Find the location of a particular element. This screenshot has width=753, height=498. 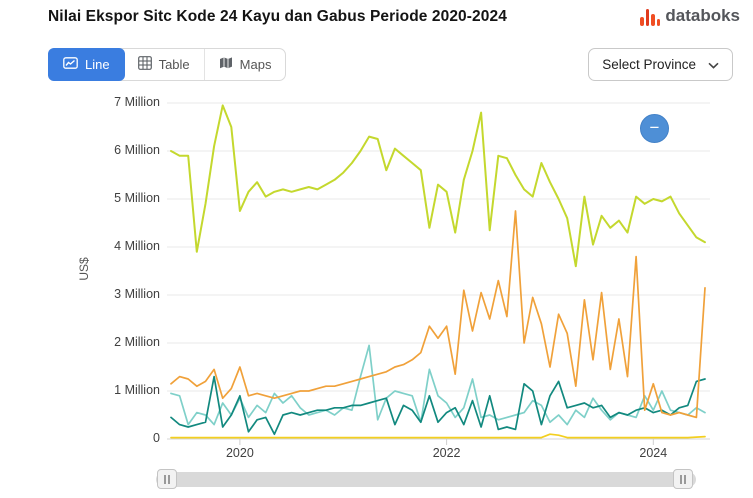

y-tick-label: 1 Million is located at coordinates (137, 390).